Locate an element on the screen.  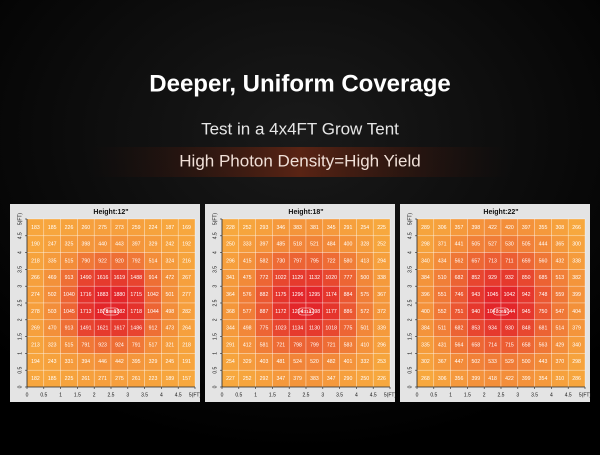
cell-value: 187 is located at coordinates (169, 228).